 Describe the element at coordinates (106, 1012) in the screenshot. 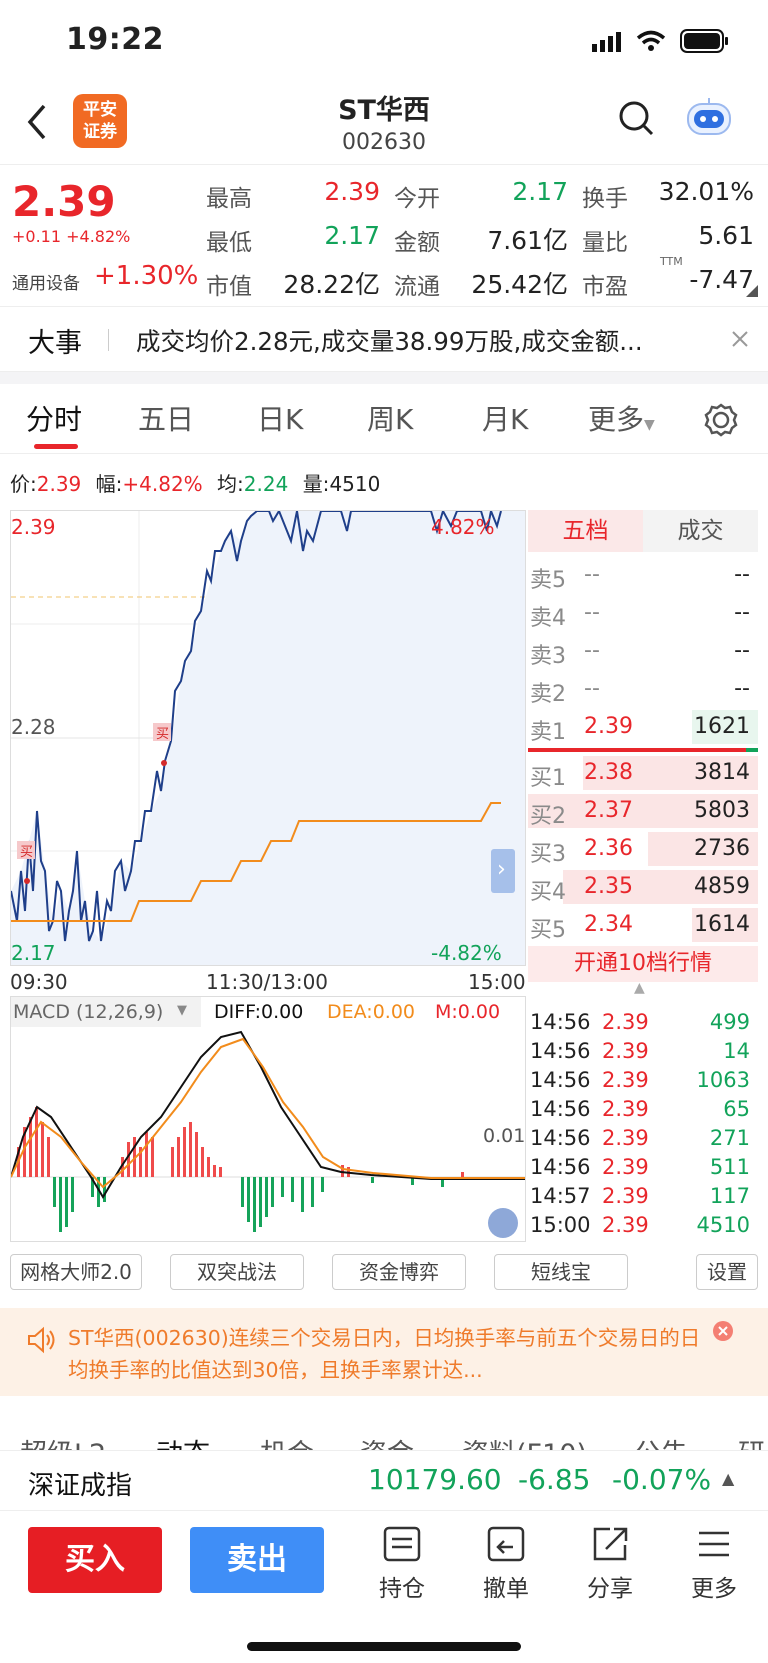

I see `macd-selector: MACD (12,26,9) ▼` at that location.